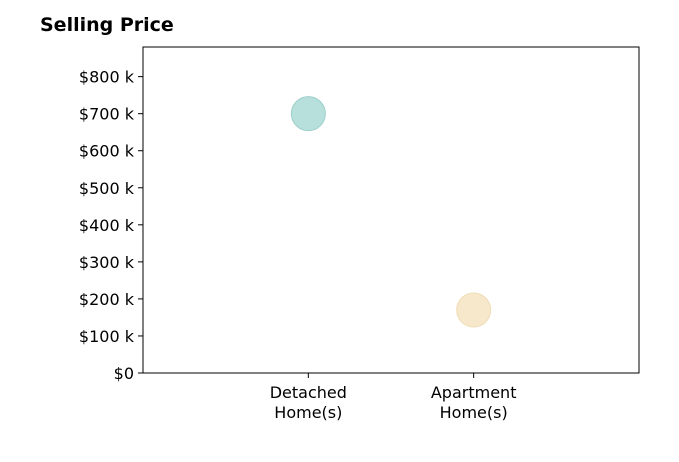 This screenshot has height=462, width=679. Describe the element at coordinates (107, 114) in the screenshot. I see `y-tick-label: $700 k` at that location.